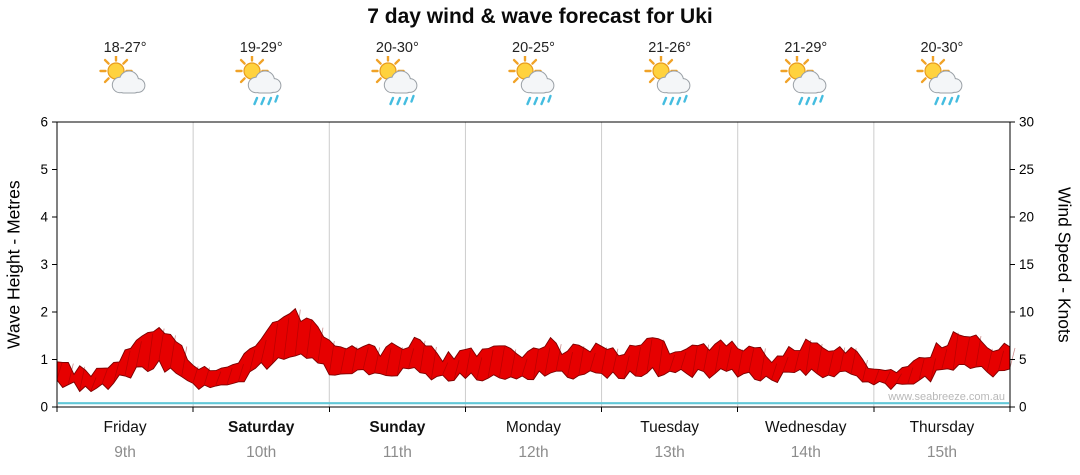 The height and width of the screenshot is (475, 1080). I want to click on weather-icon-wrap-tuesday, so click(670, 82).